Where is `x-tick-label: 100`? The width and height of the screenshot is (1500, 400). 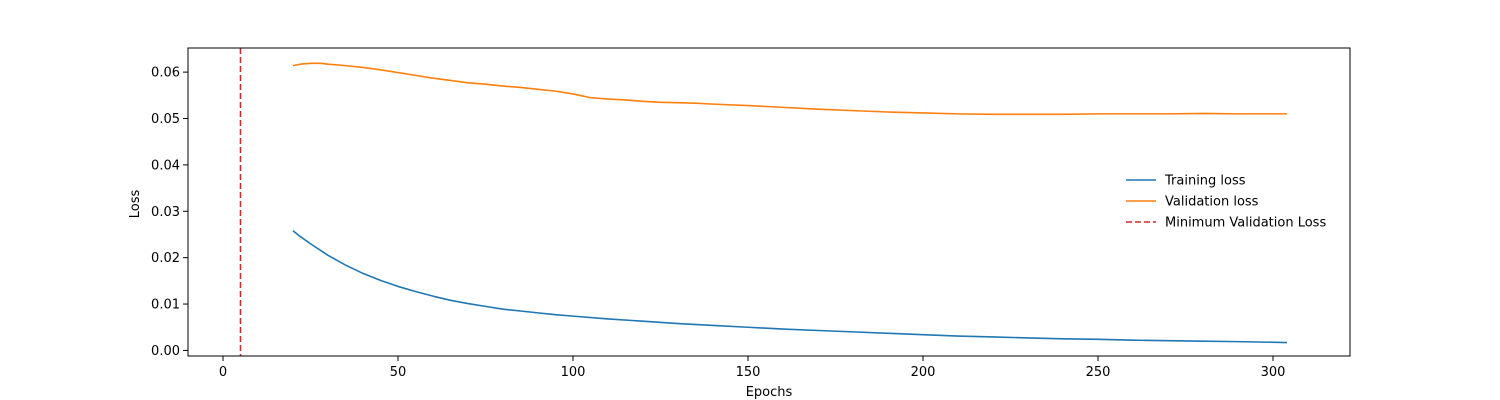
x-tick-label: 100 is located at coordinates (573, 372).